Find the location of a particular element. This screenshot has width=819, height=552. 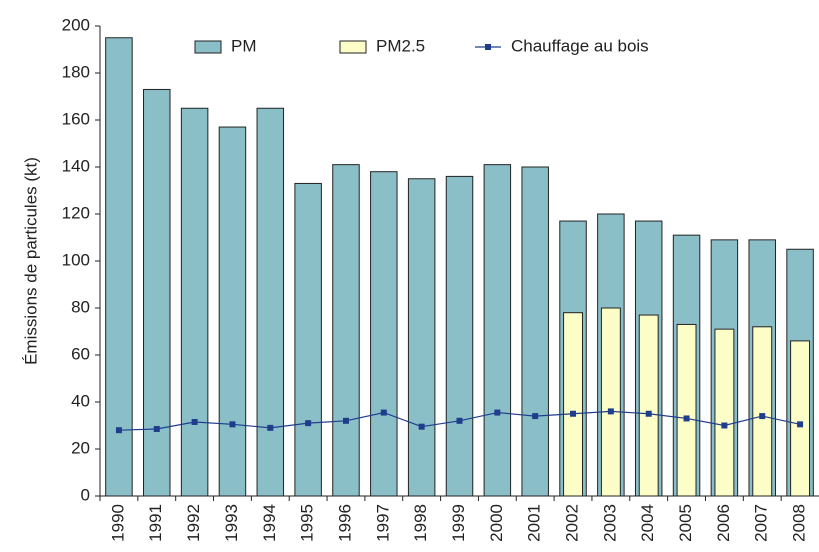

y-tick-label: 200 is located at coordinates (76, 24).